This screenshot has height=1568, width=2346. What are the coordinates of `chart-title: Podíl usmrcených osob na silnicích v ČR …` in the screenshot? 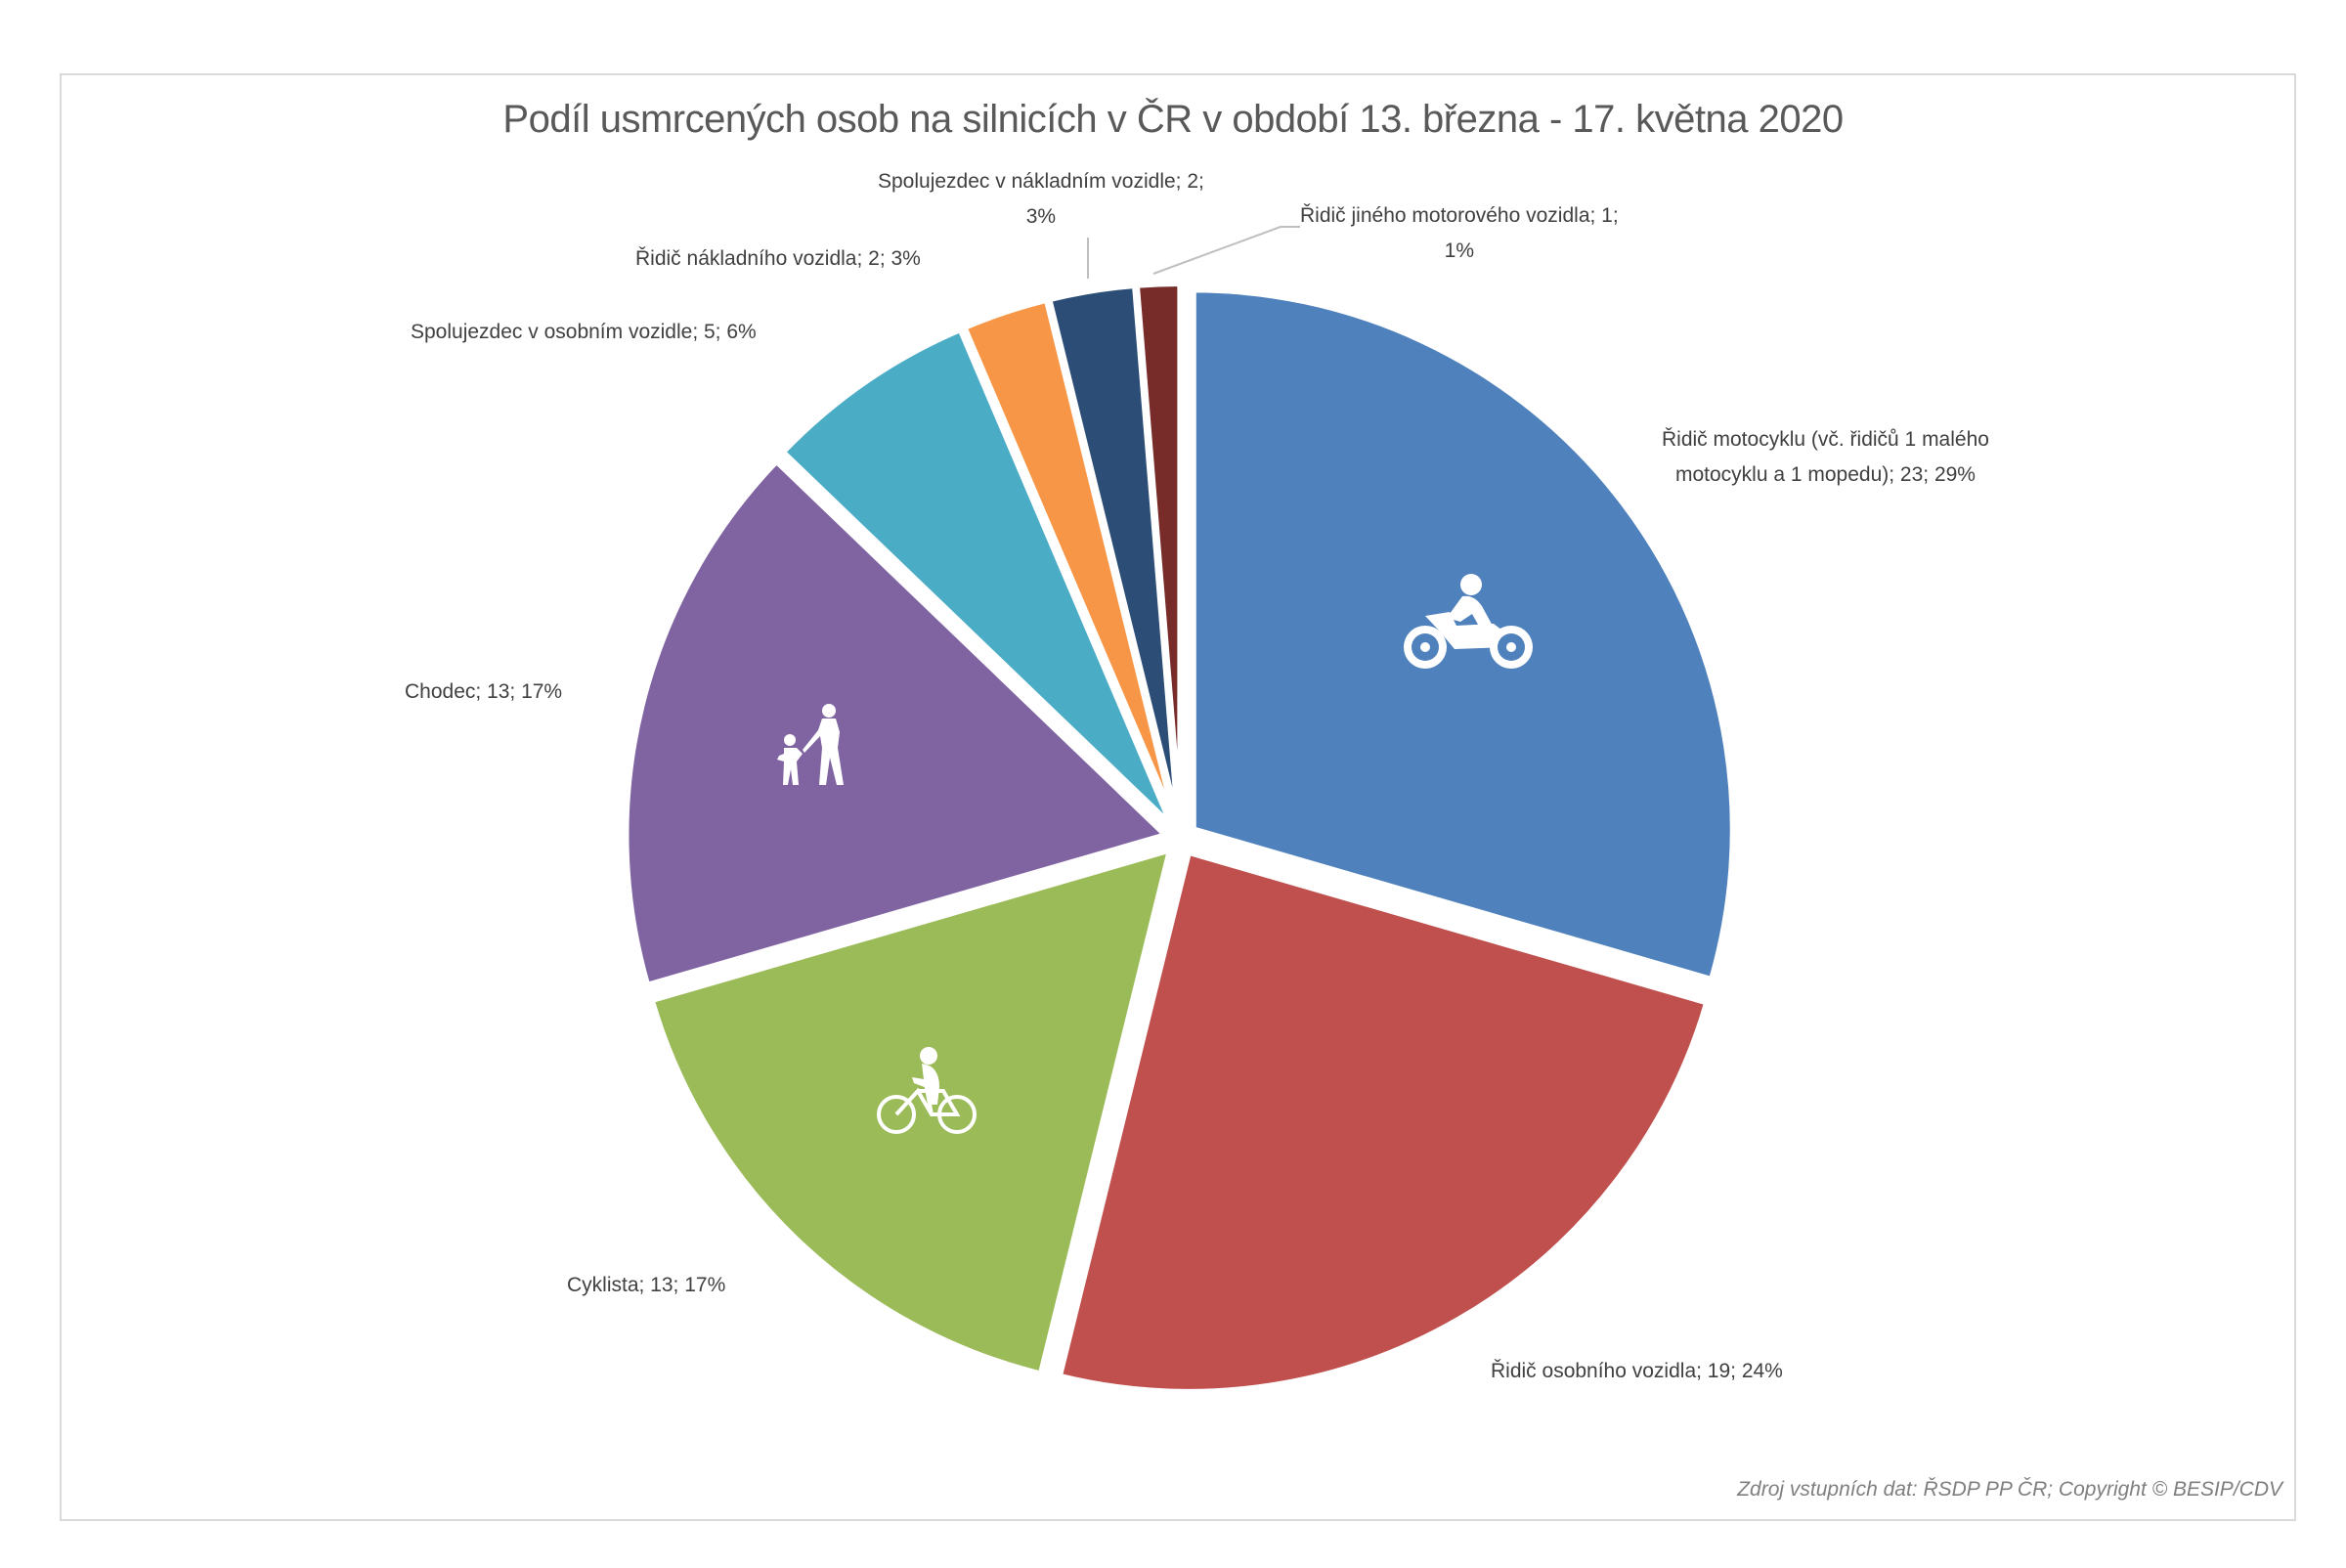 It's located at (1173, 120).